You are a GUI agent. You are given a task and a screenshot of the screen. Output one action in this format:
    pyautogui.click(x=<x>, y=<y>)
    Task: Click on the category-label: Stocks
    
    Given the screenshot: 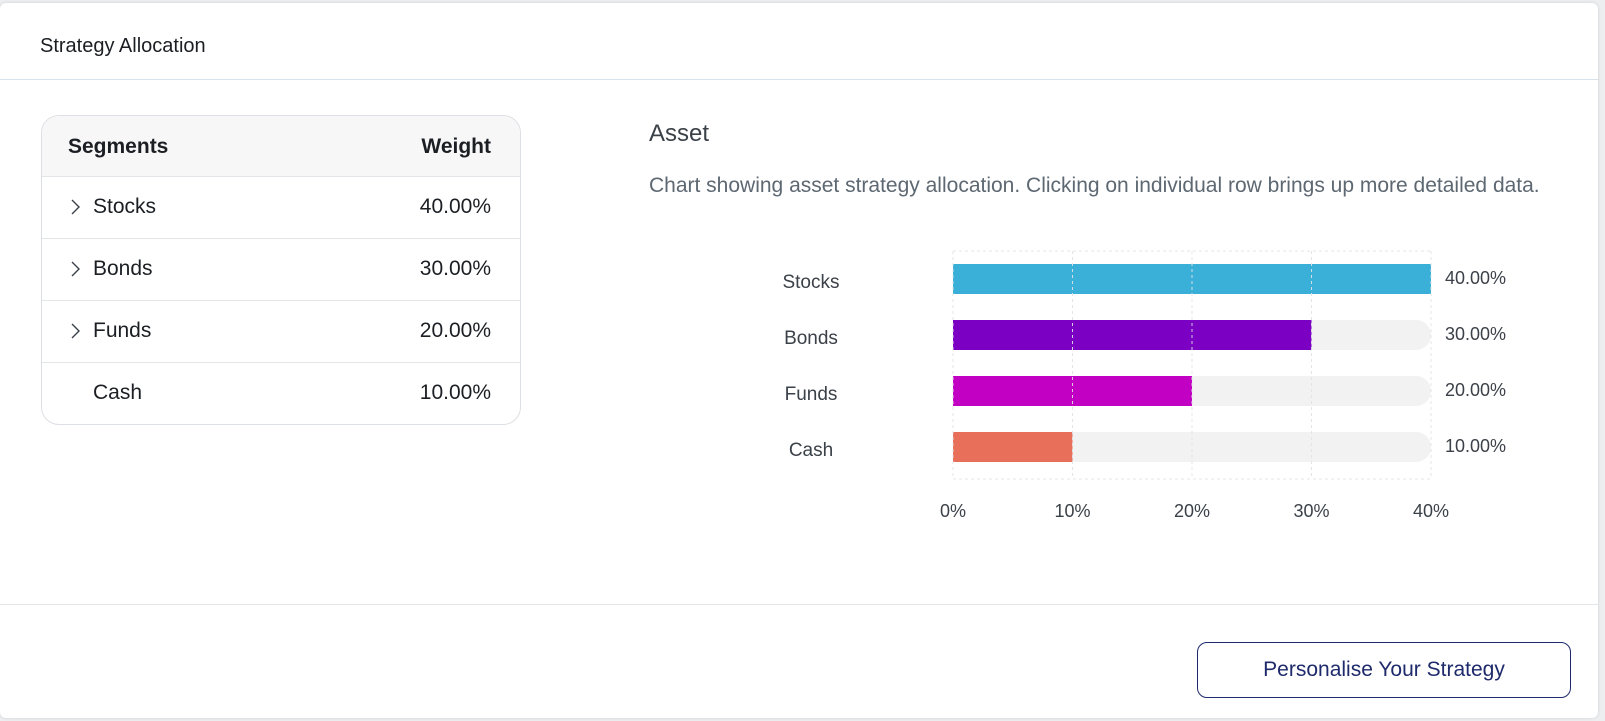 What is the action you would take?
    pyautogui.click(x=810, y=282)
    